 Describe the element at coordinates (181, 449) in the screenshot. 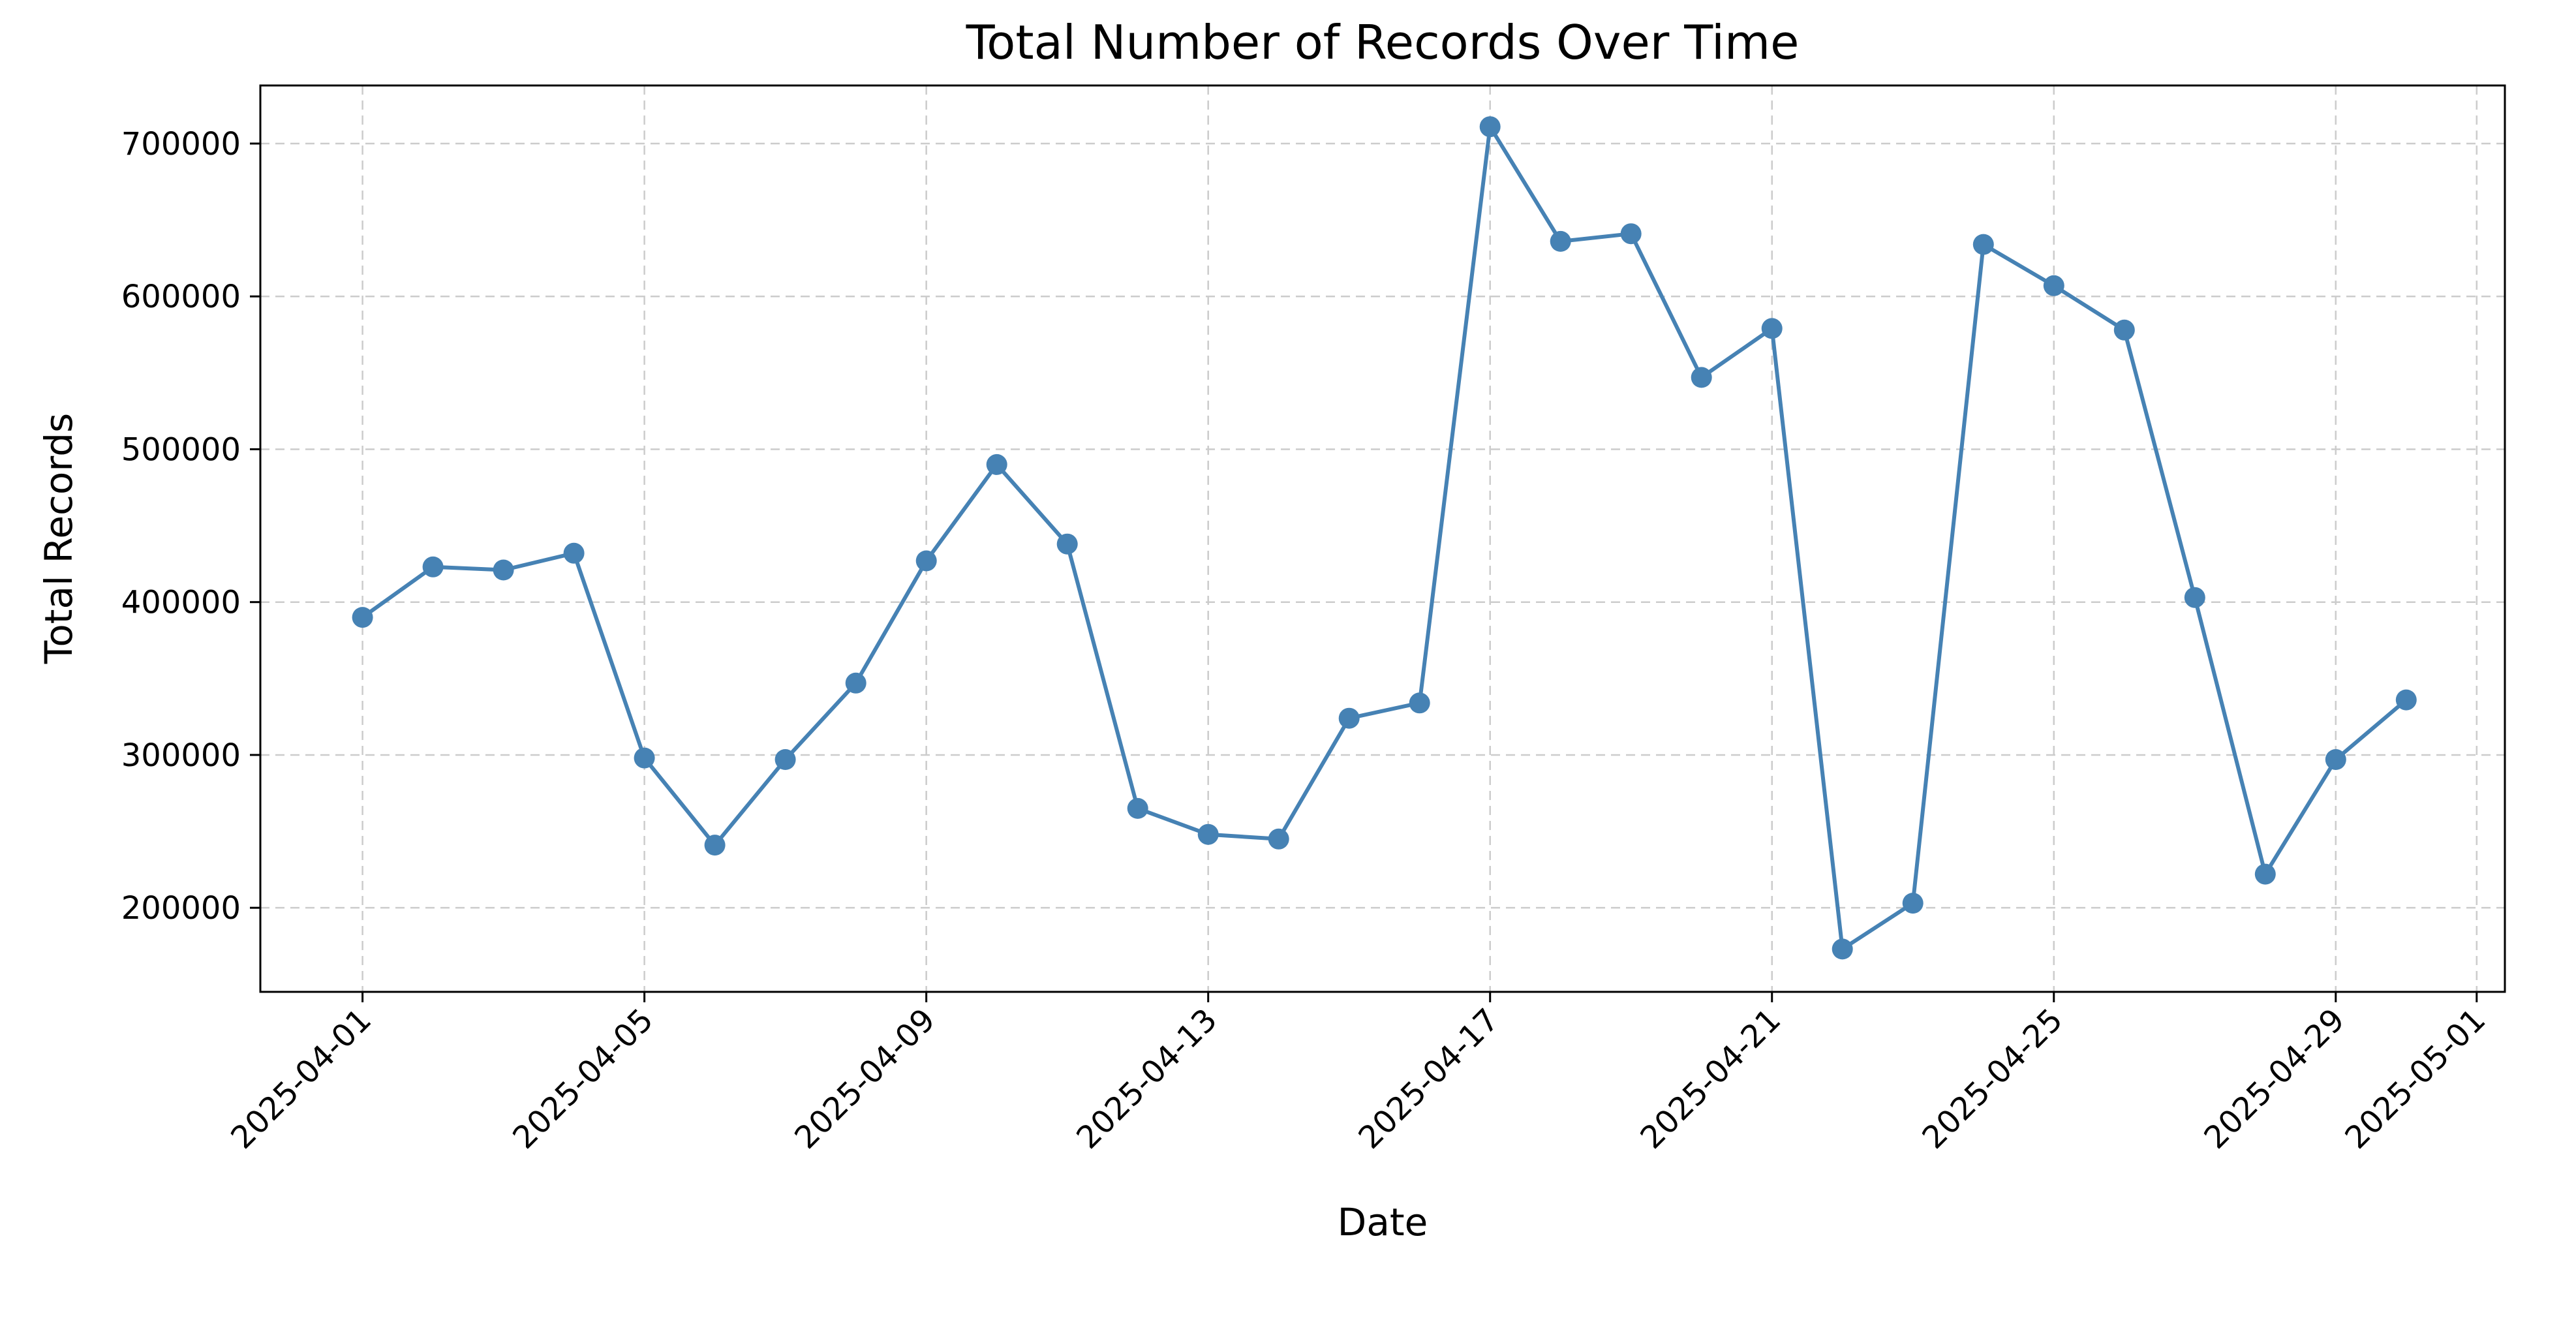

I see `y-tick-label: 500000` at that location.